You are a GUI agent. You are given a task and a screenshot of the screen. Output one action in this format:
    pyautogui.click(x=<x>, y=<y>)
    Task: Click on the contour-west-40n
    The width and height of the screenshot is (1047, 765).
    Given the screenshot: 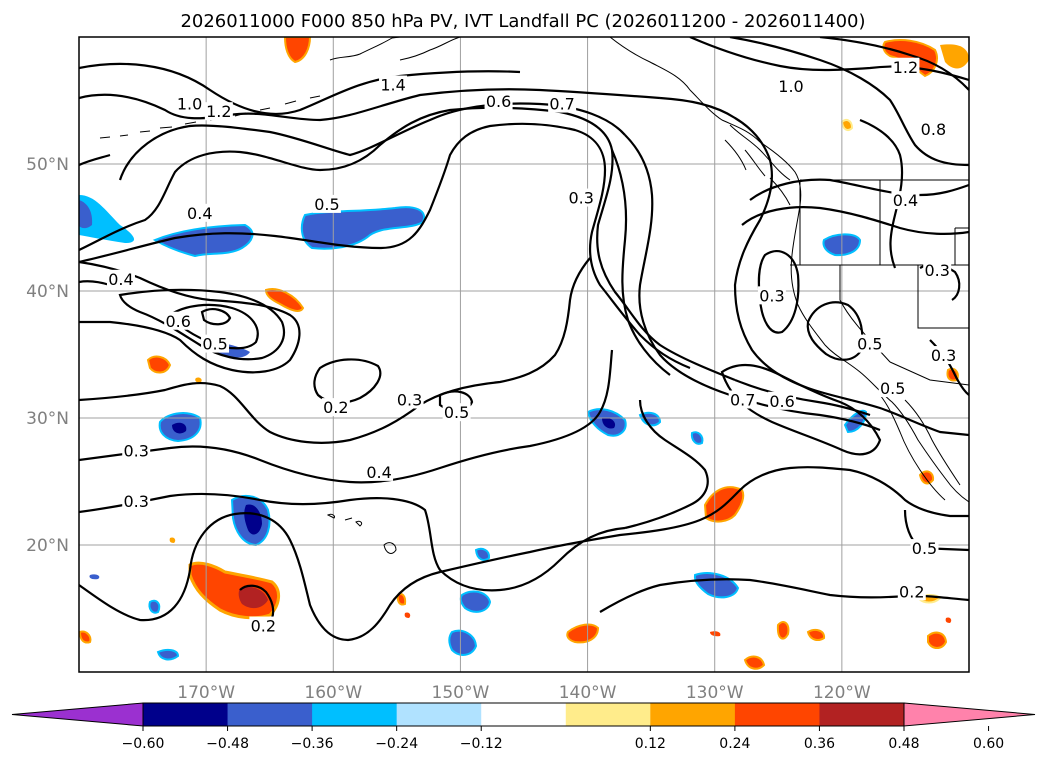 What is the action you would take?
    pyautogui.click(x=190, y=317)
    